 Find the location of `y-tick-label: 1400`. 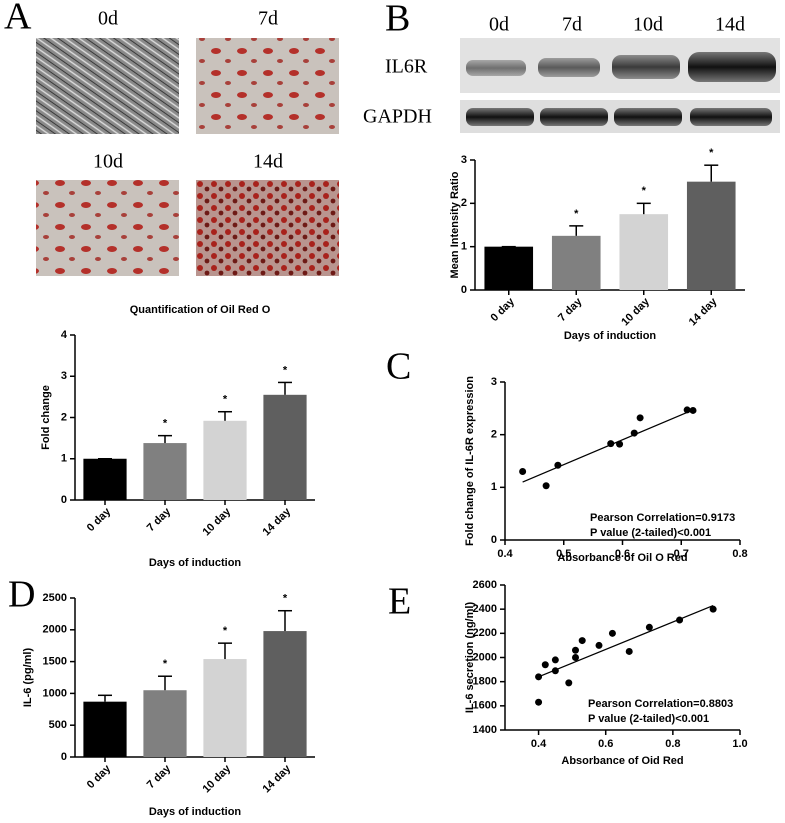

y-tick-label: 1400 is located at coordinates (485, 730).